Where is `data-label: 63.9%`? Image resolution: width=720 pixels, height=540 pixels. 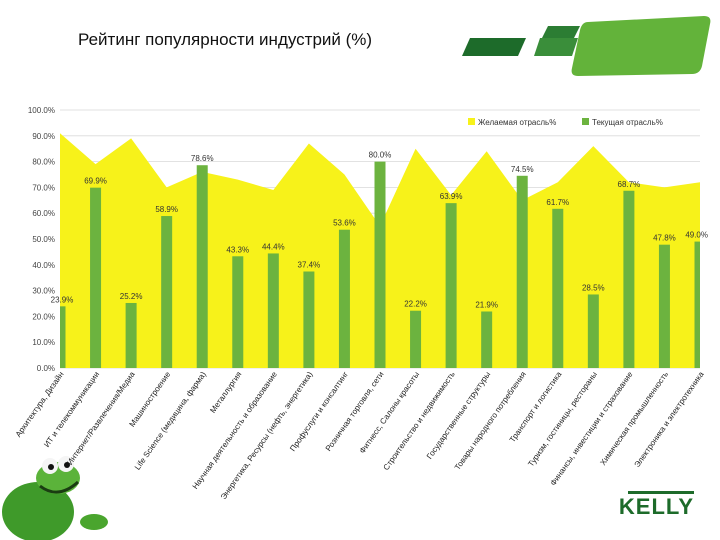
data-label: 63.9% is located at coordinates (451, 196).